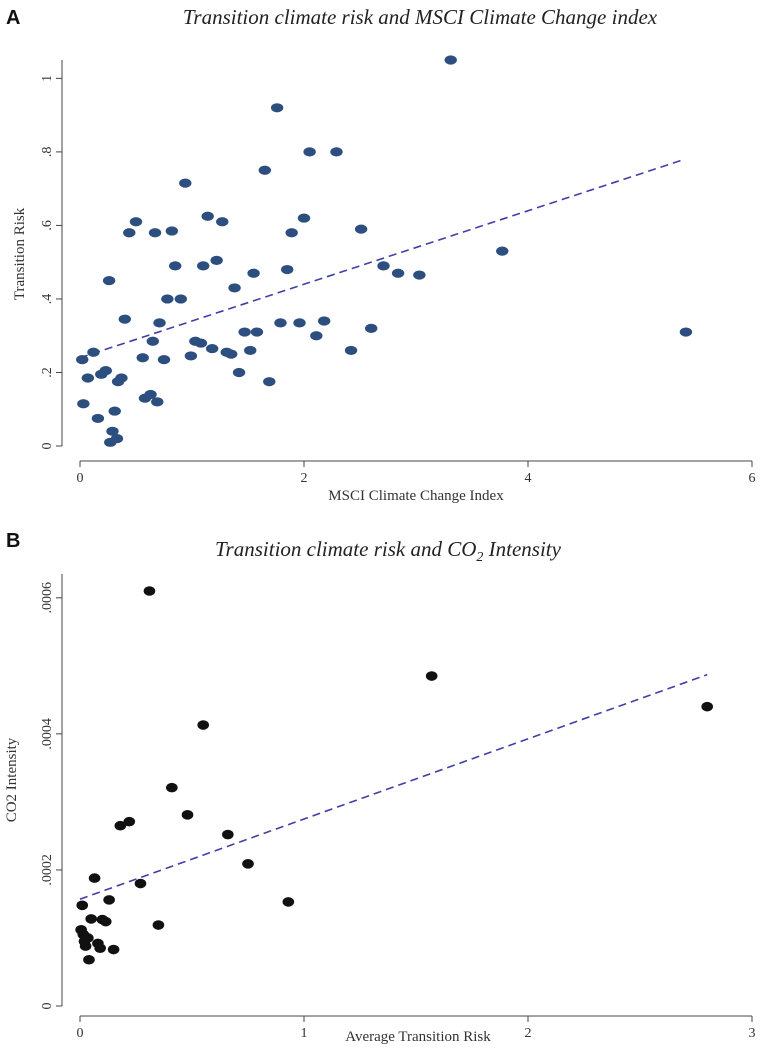 This screenshot has width=770, height=1049. I want to click on y-tick-label: .0004, so click(47, 734).